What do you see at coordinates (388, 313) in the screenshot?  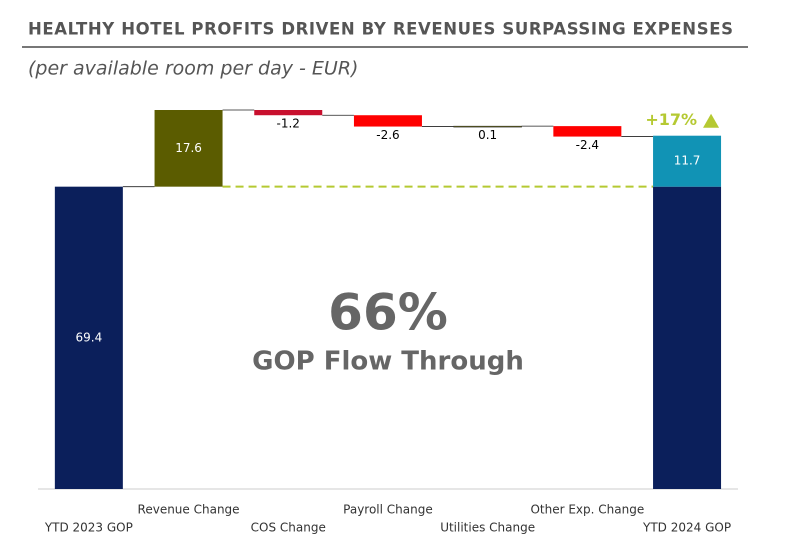 I see `center-value: 66%` at bounding box center [388, 313].